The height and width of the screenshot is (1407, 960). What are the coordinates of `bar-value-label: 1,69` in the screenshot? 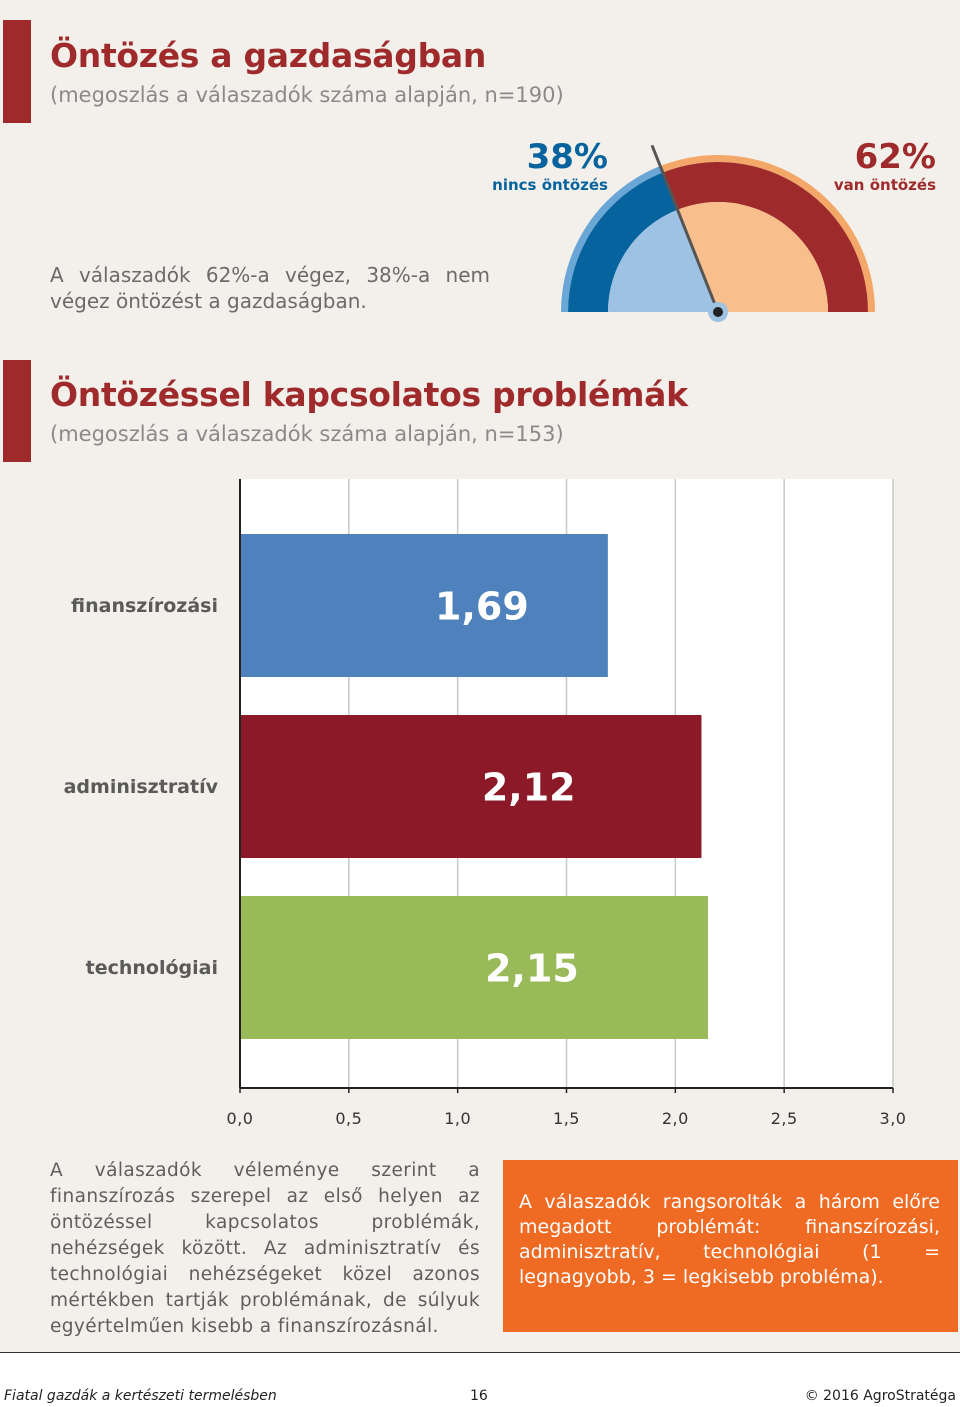 It's located at (482, 607).